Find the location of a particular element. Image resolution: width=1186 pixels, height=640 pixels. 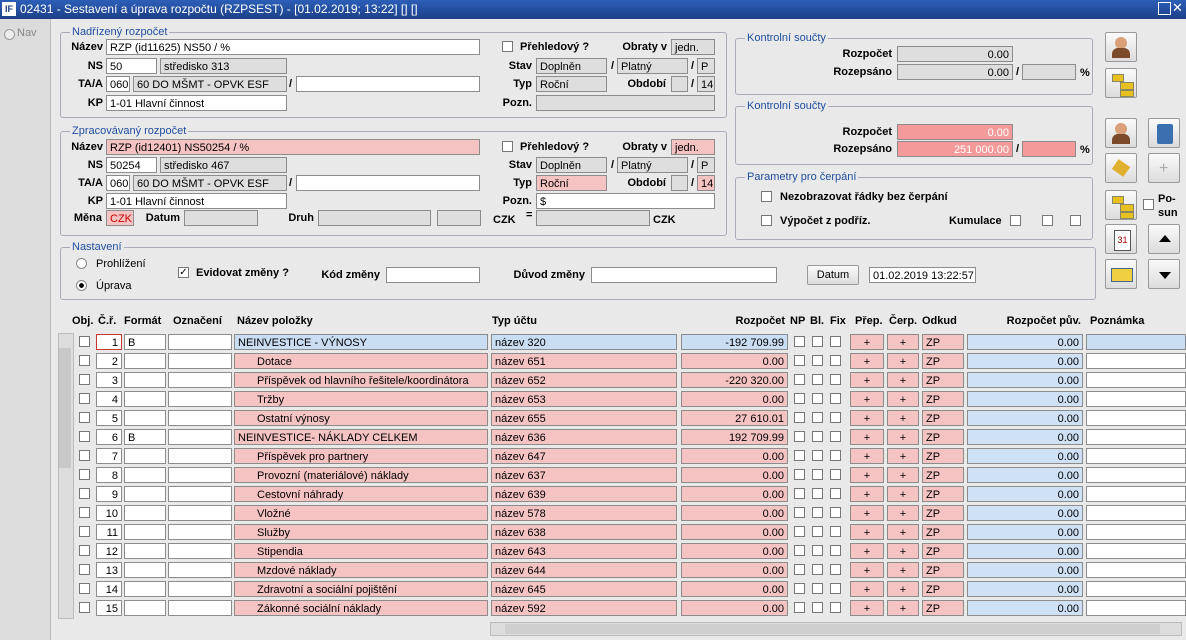

input-field: 060 is located at coordinates (118, 183).